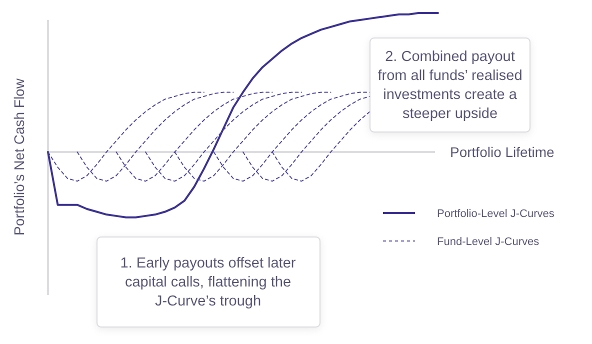  Describe the element at coordinates (208, 283) in the screenshot. I see `text: 1. Early payouts offset later capital calls, flattening the J-Curve’s trough` at that location.